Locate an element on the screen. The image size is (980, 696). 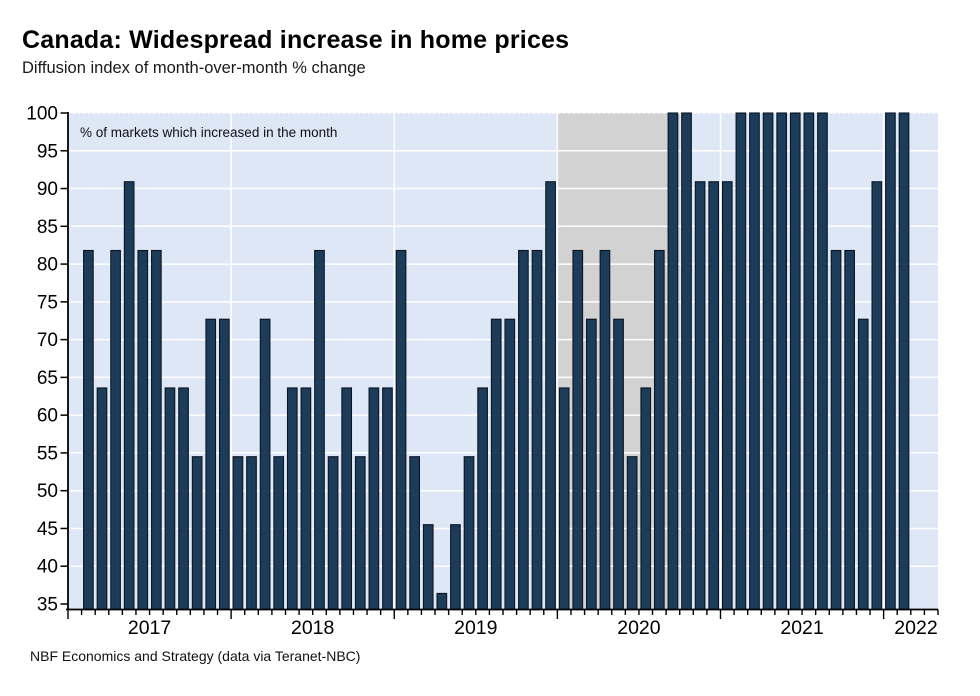
x-year-label: 2021 is located at coordinates (801, 628).